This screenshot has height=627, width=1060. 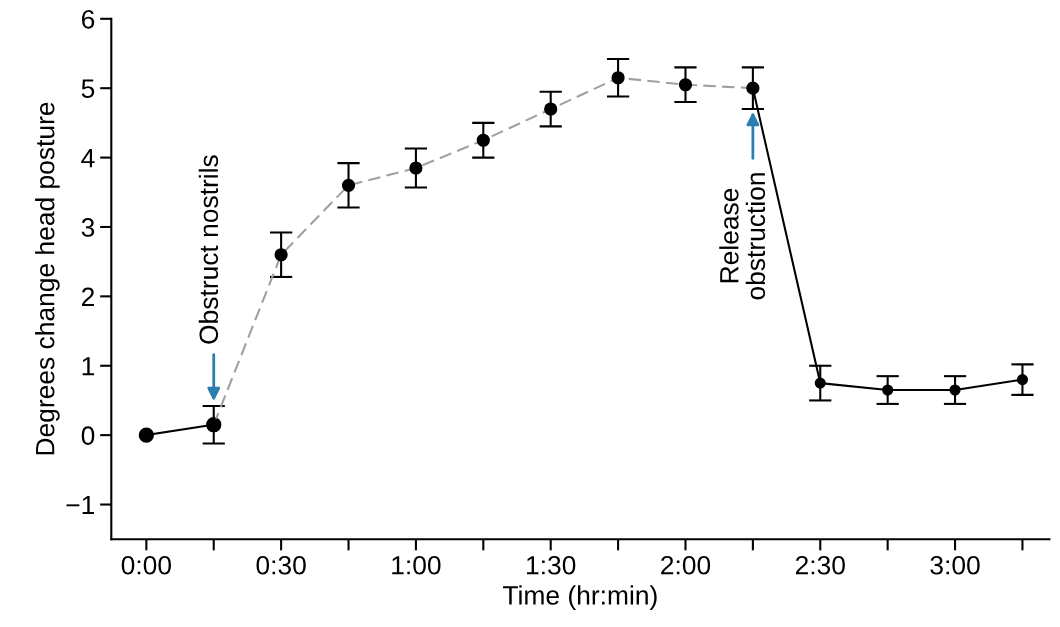 I want to click on x-tick-label: 1:30, so click(x=551, y=565).